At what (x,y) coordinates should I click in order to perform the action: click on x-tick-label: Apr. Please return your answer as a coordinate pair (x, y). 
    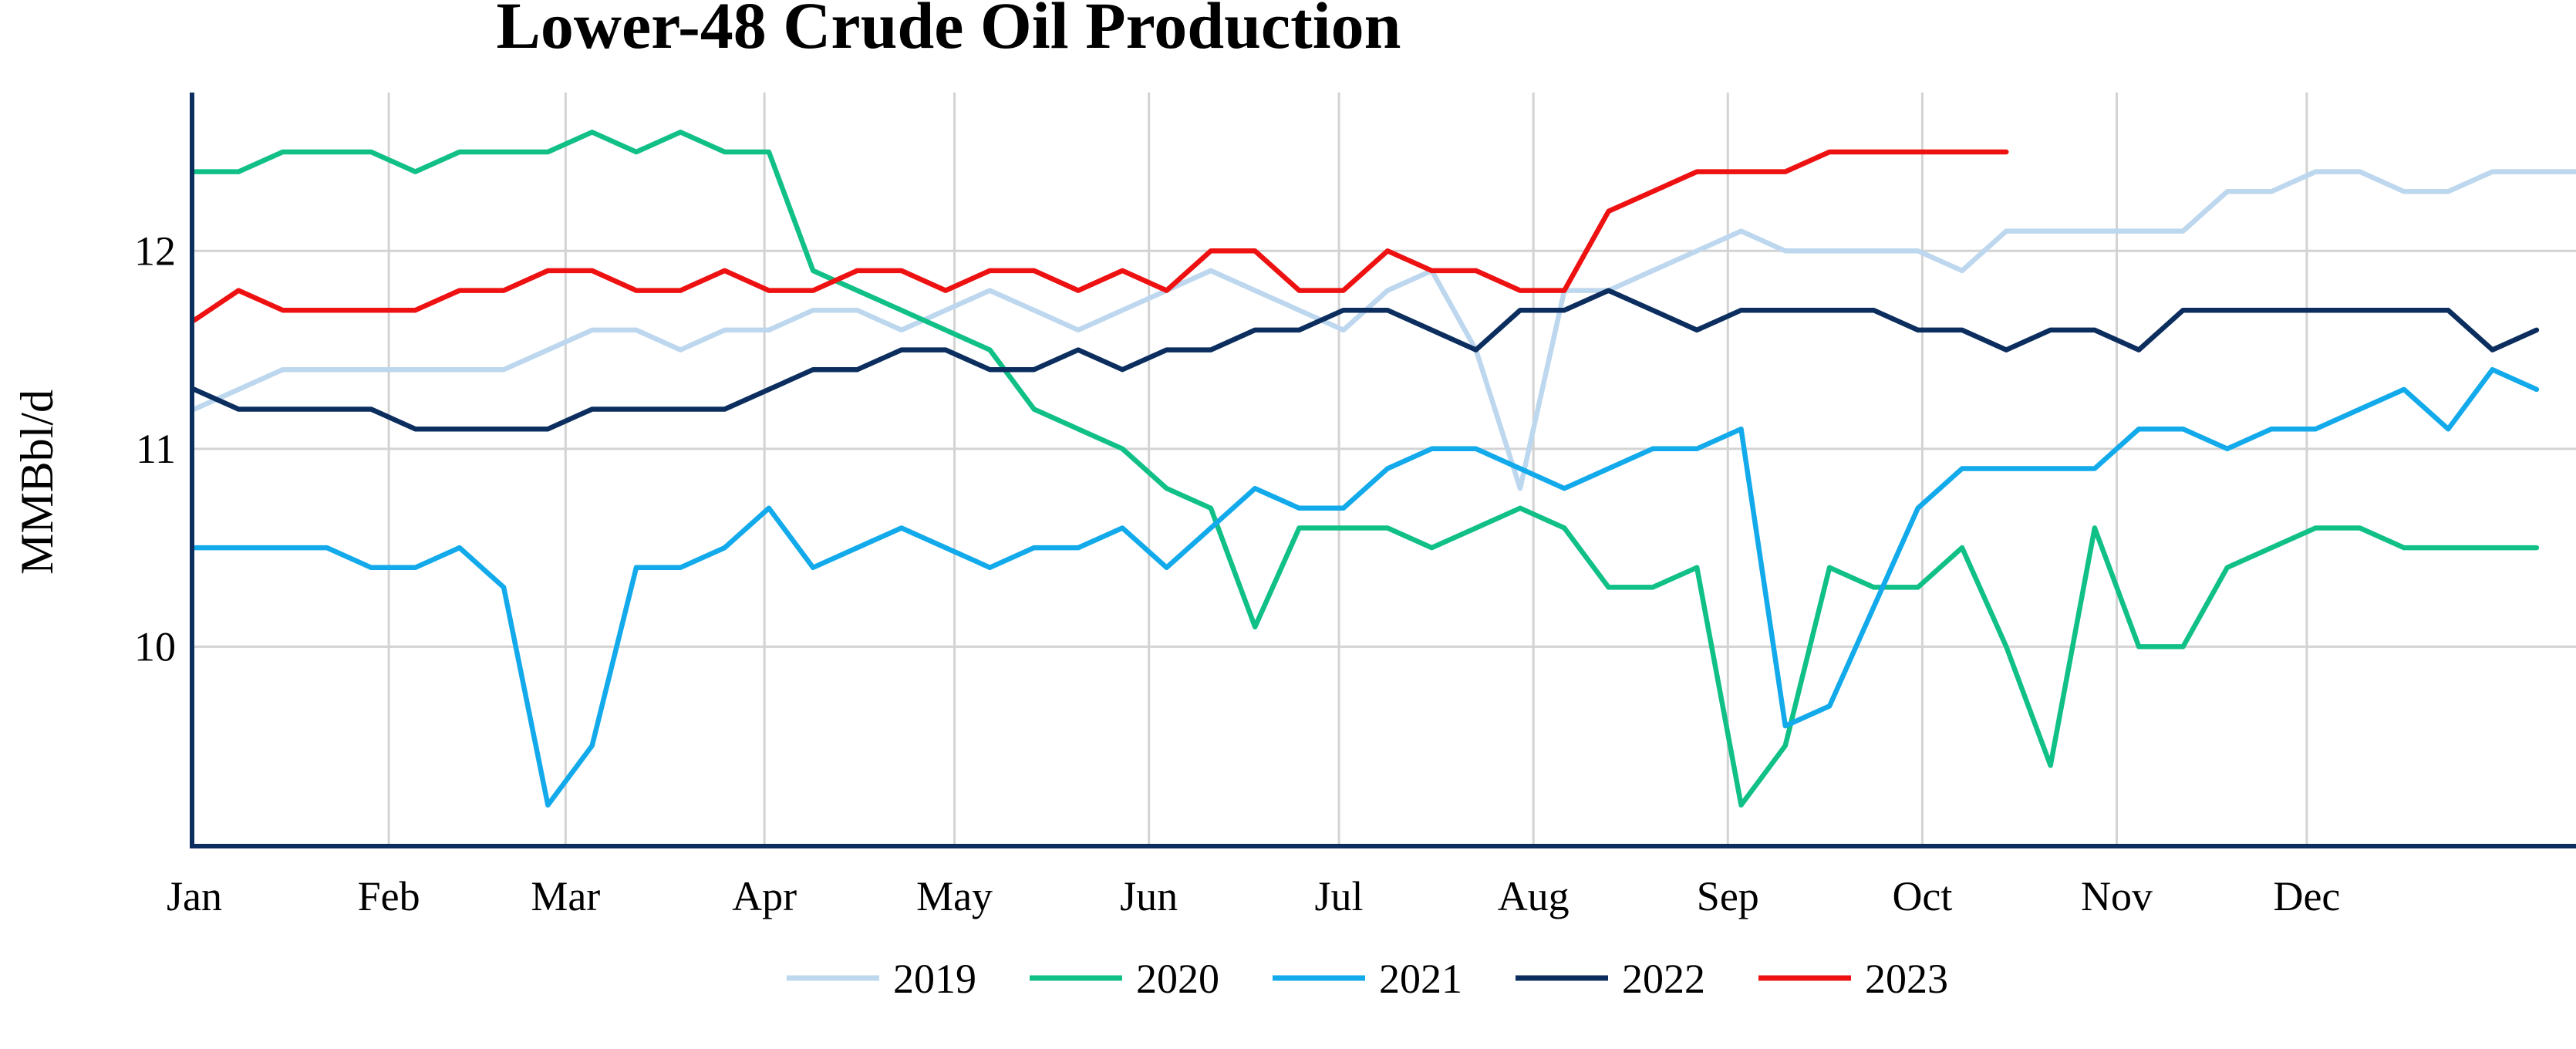
    Looking at the image, I should click on (764, 896).